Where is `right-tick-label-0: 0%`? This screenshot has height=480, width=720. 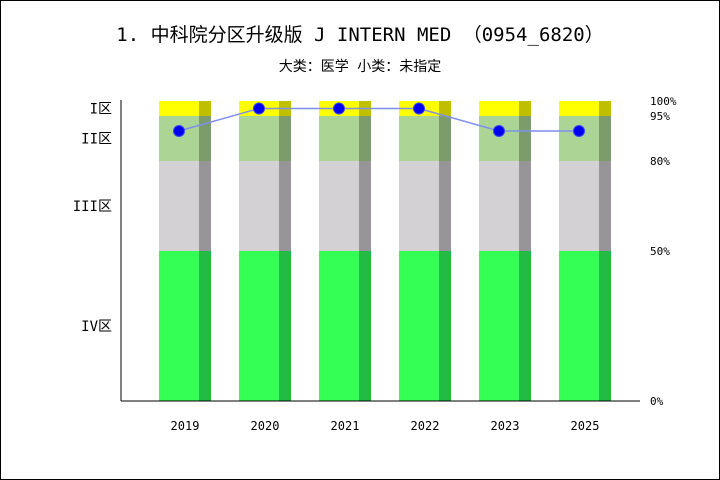
right-tick-label-0: 0% is located at coordinates (657, 401).